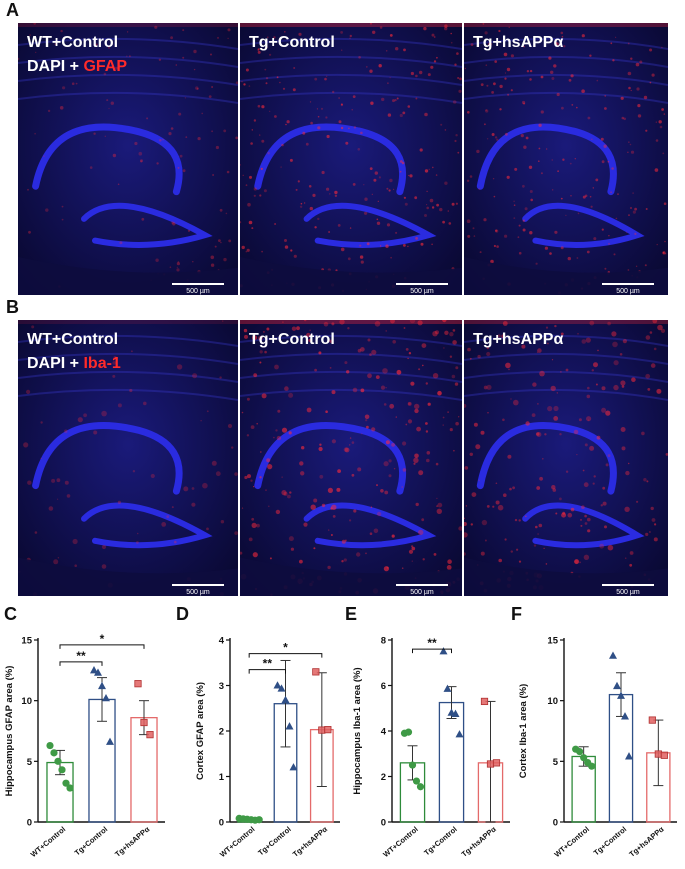 The image size is (685, 869). I want to click on panel-letter: D, so click(182, 614).